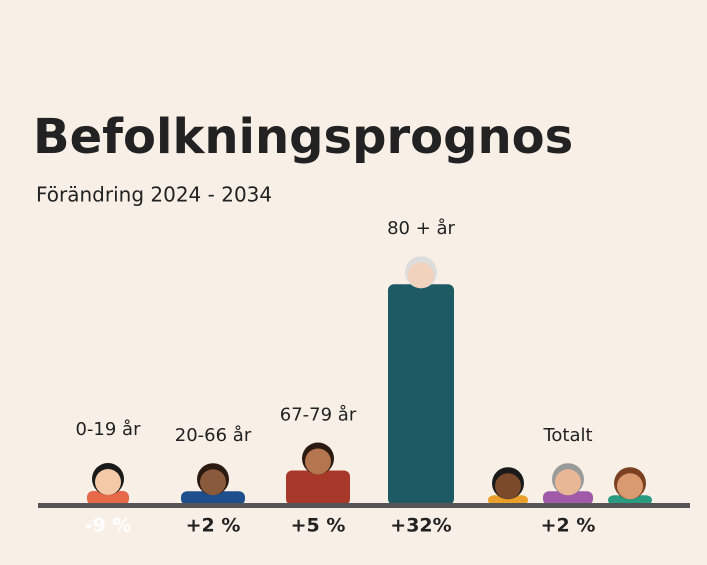 This screenshot has height=565, width=707. I want to click on baseline, so click(364, 505).